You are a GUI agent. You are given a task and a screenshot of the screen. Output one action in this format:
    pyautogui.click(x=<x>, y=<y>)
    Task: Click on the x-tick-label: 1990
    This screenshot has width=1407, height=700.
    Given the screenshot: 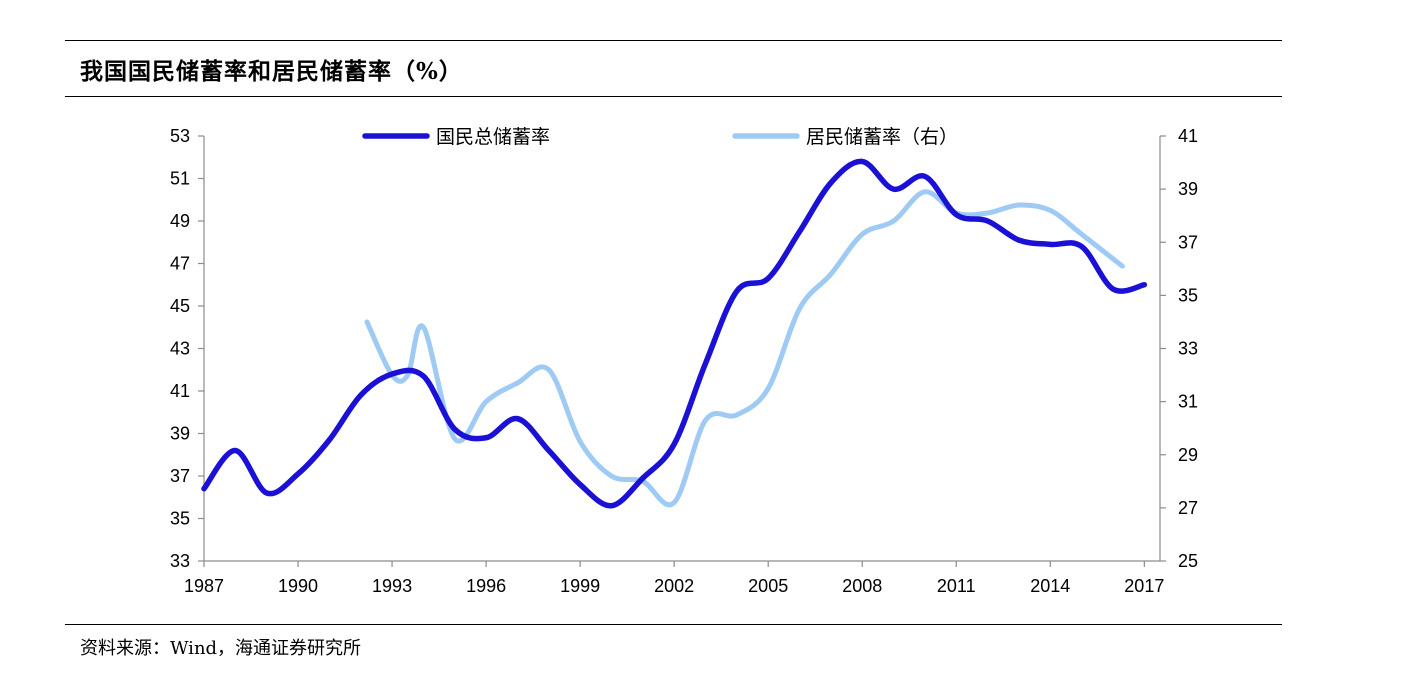 What is the action you would take?
    pyautogui.click(x=298, y=586)
    